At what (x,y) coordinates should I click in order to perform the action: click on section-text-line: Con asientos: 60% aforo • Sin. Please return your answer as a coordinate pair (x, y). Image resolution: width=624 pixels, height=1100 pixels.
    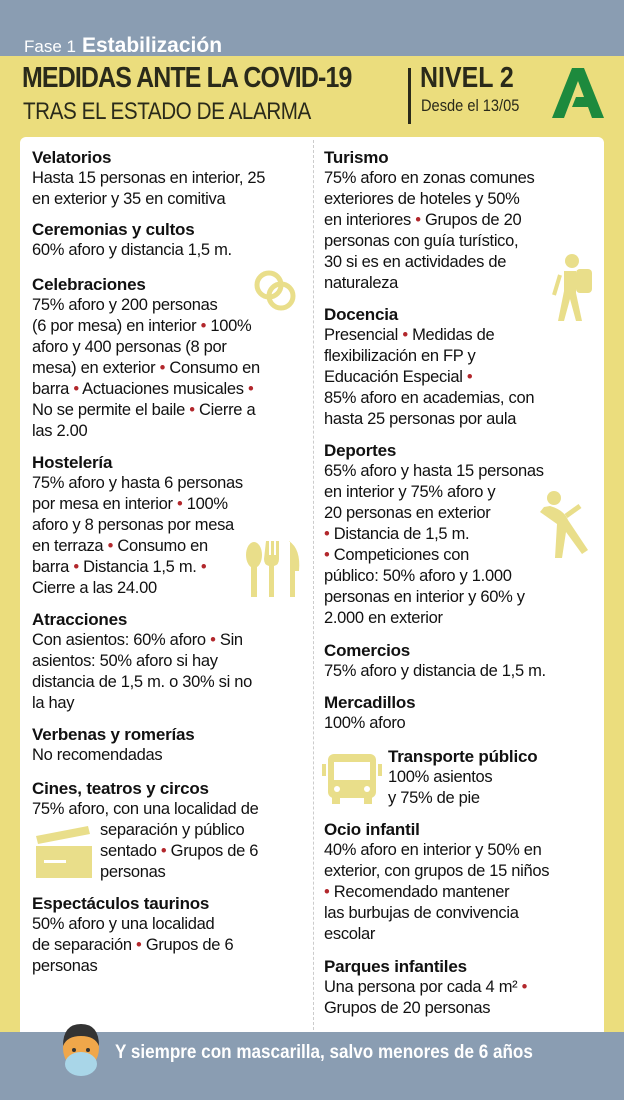
    Looking at the image, I should click on (137, 640).